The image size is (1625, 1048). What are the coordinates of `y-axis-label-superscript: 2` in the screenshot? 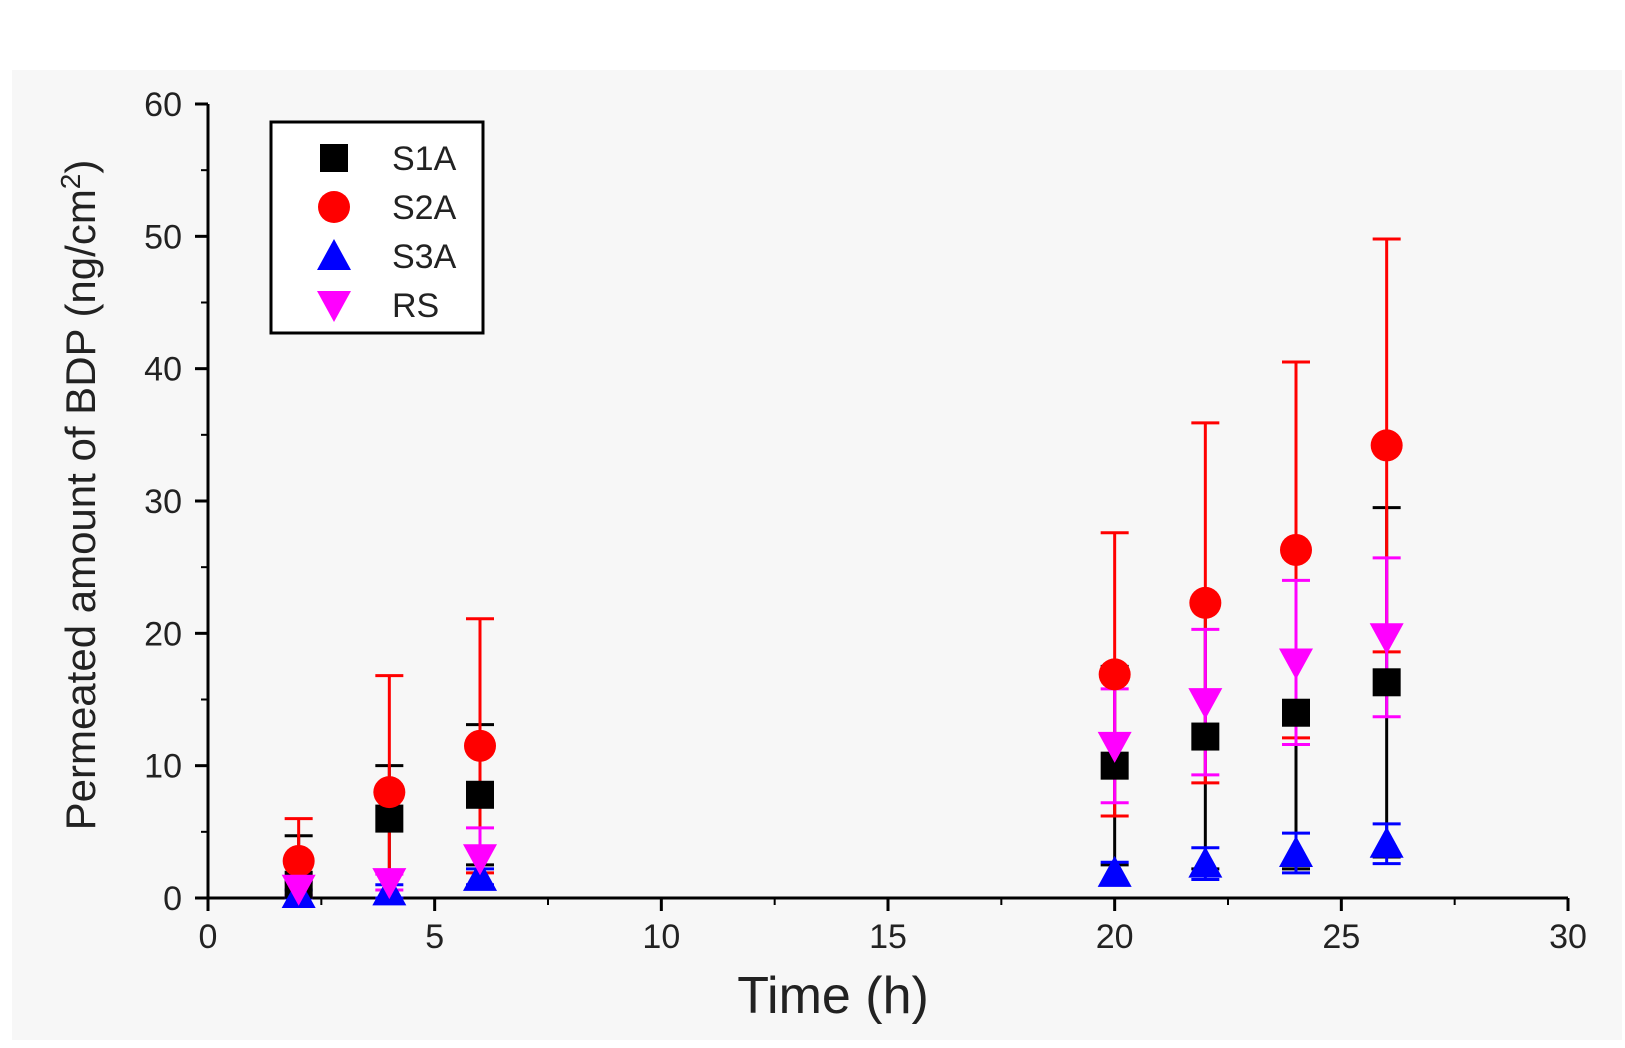 It's located at (70, 182).